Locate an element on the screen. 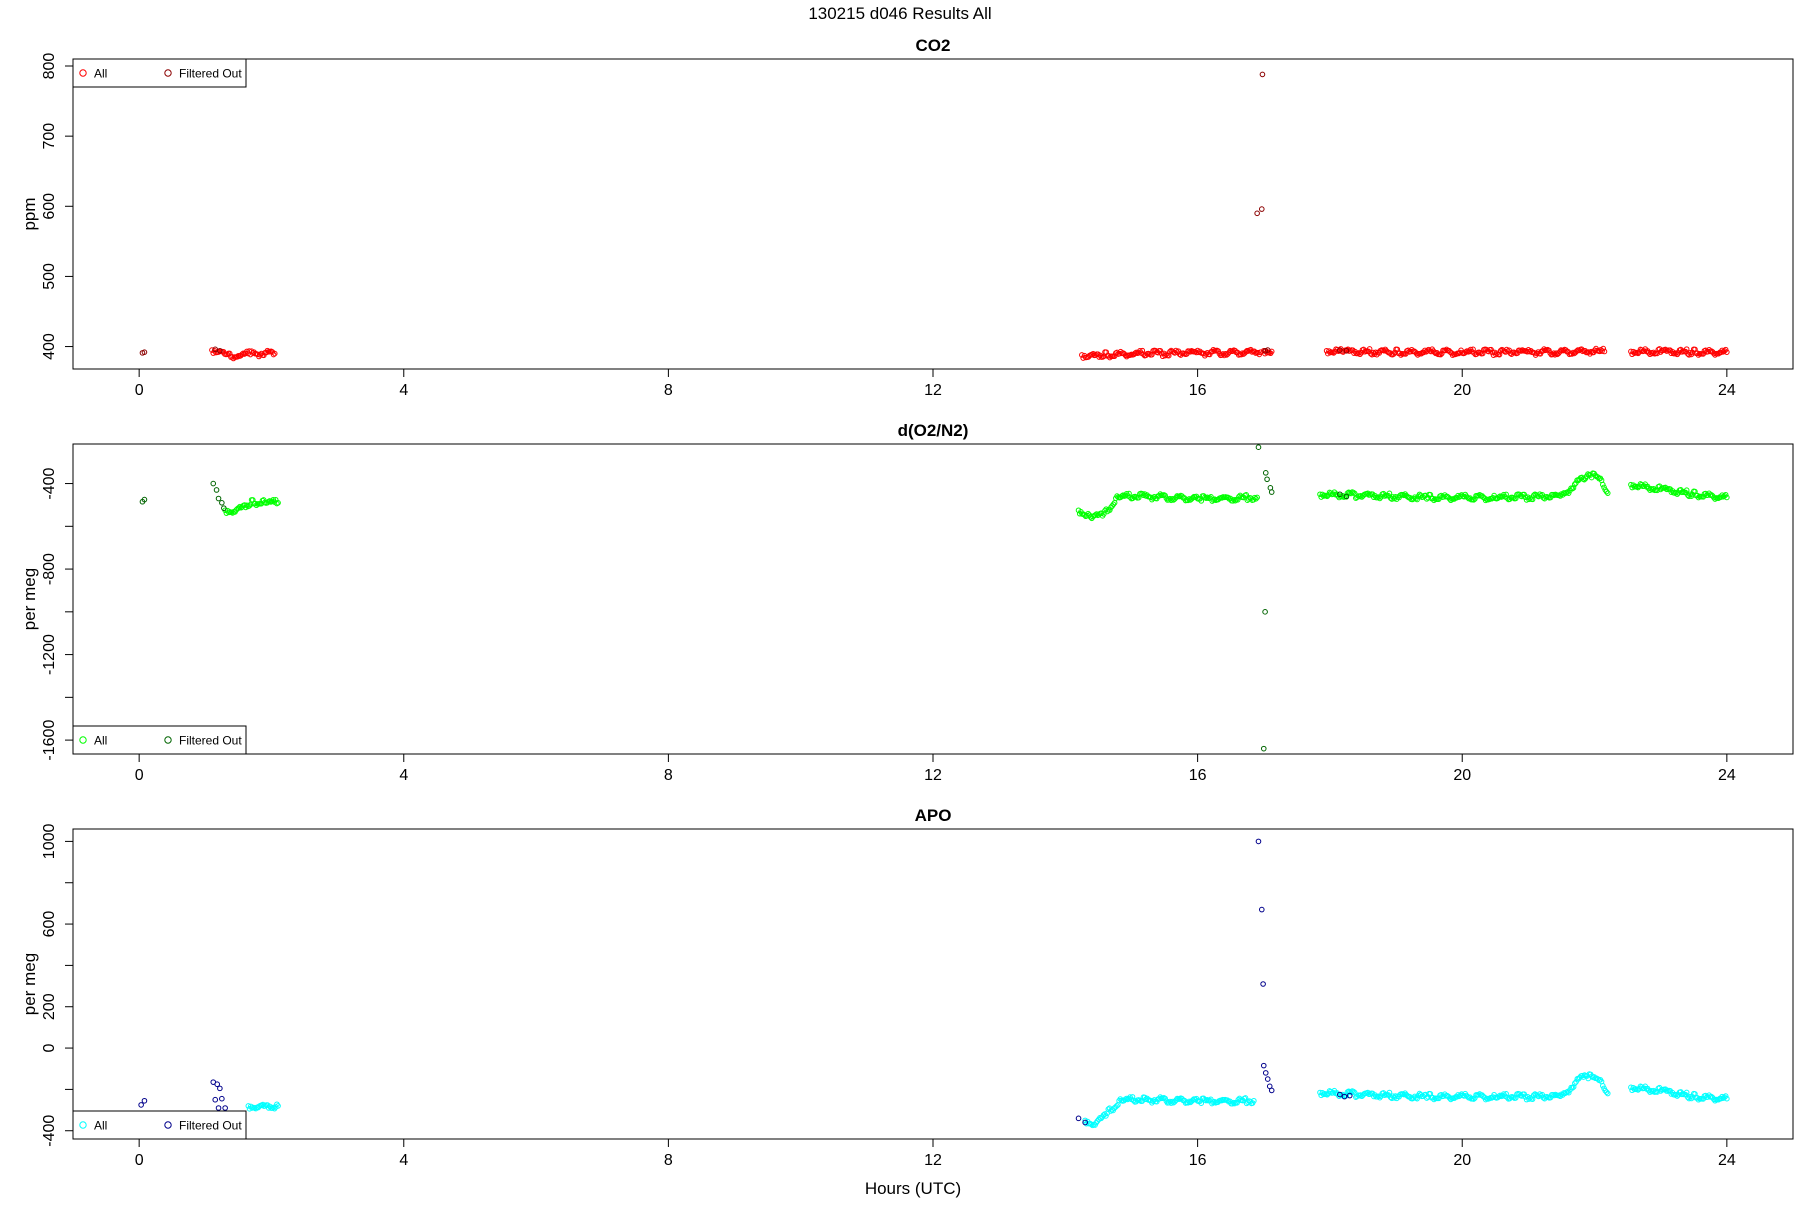  page-title: 130215 d046 Results All is located at coordinates (899, 13).